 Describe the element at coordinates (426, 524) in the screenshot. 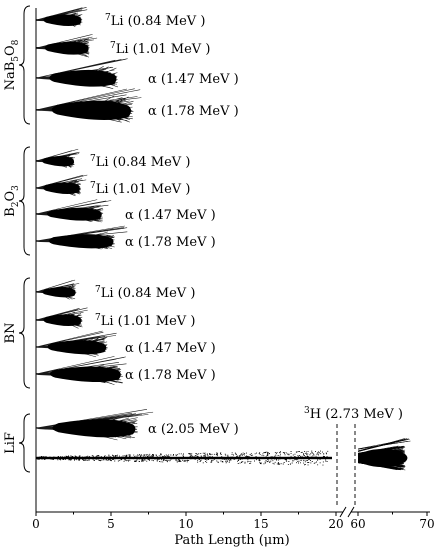

I see `x-tick-label: 70` at that location.